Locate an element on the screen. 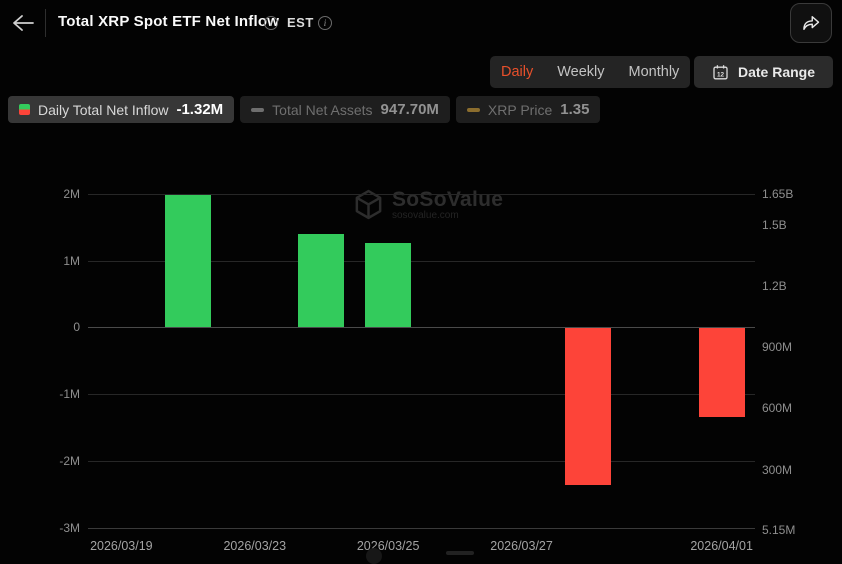  interval-tab-group: Daily Weekly Monthly is located at coordinates (590, 72).